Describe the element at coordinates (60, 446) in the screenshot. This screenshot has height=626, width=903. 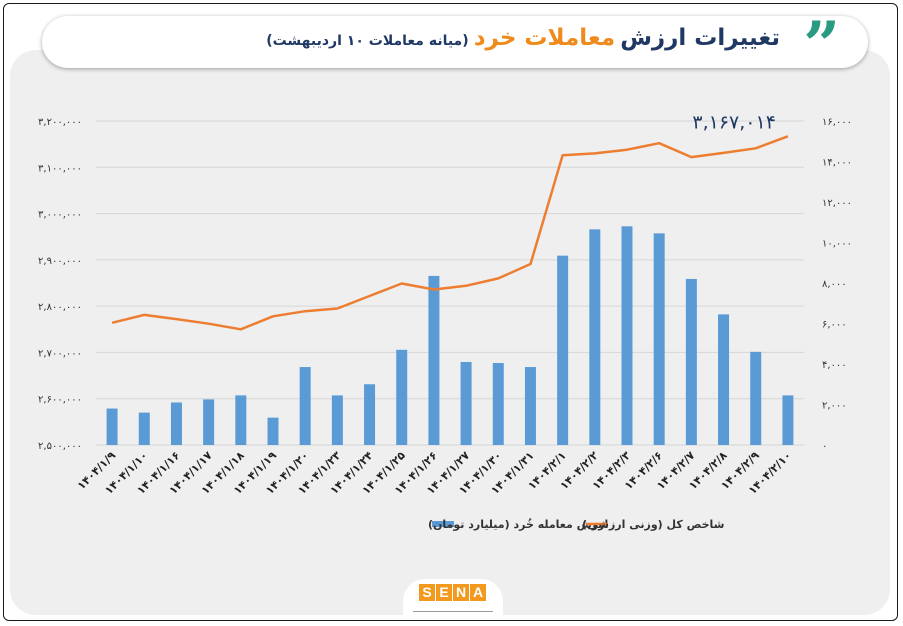
I see `y-left-tick-label: ۲,۵۰۰,۰۰۰` at that location.